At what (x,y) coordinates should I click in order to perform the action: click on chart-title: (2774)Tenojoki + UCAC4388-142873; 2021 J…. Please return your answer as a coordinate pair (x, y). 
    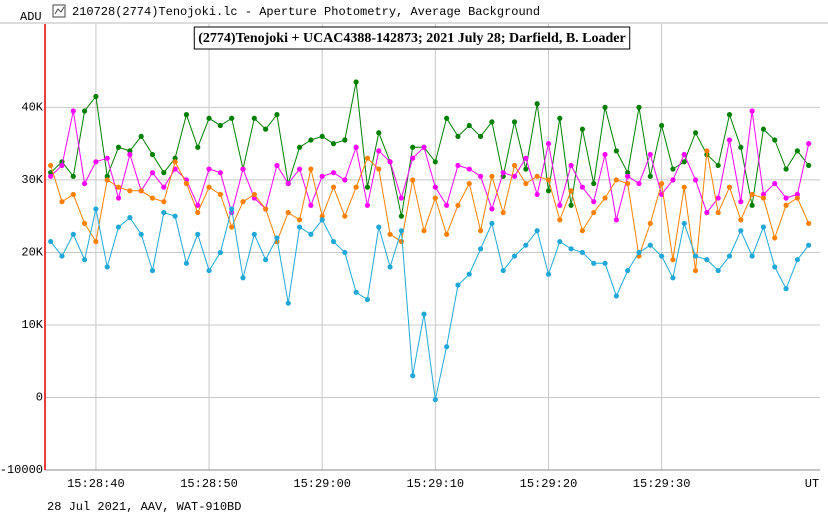
    Looking at the image, I should click on (411, 38).